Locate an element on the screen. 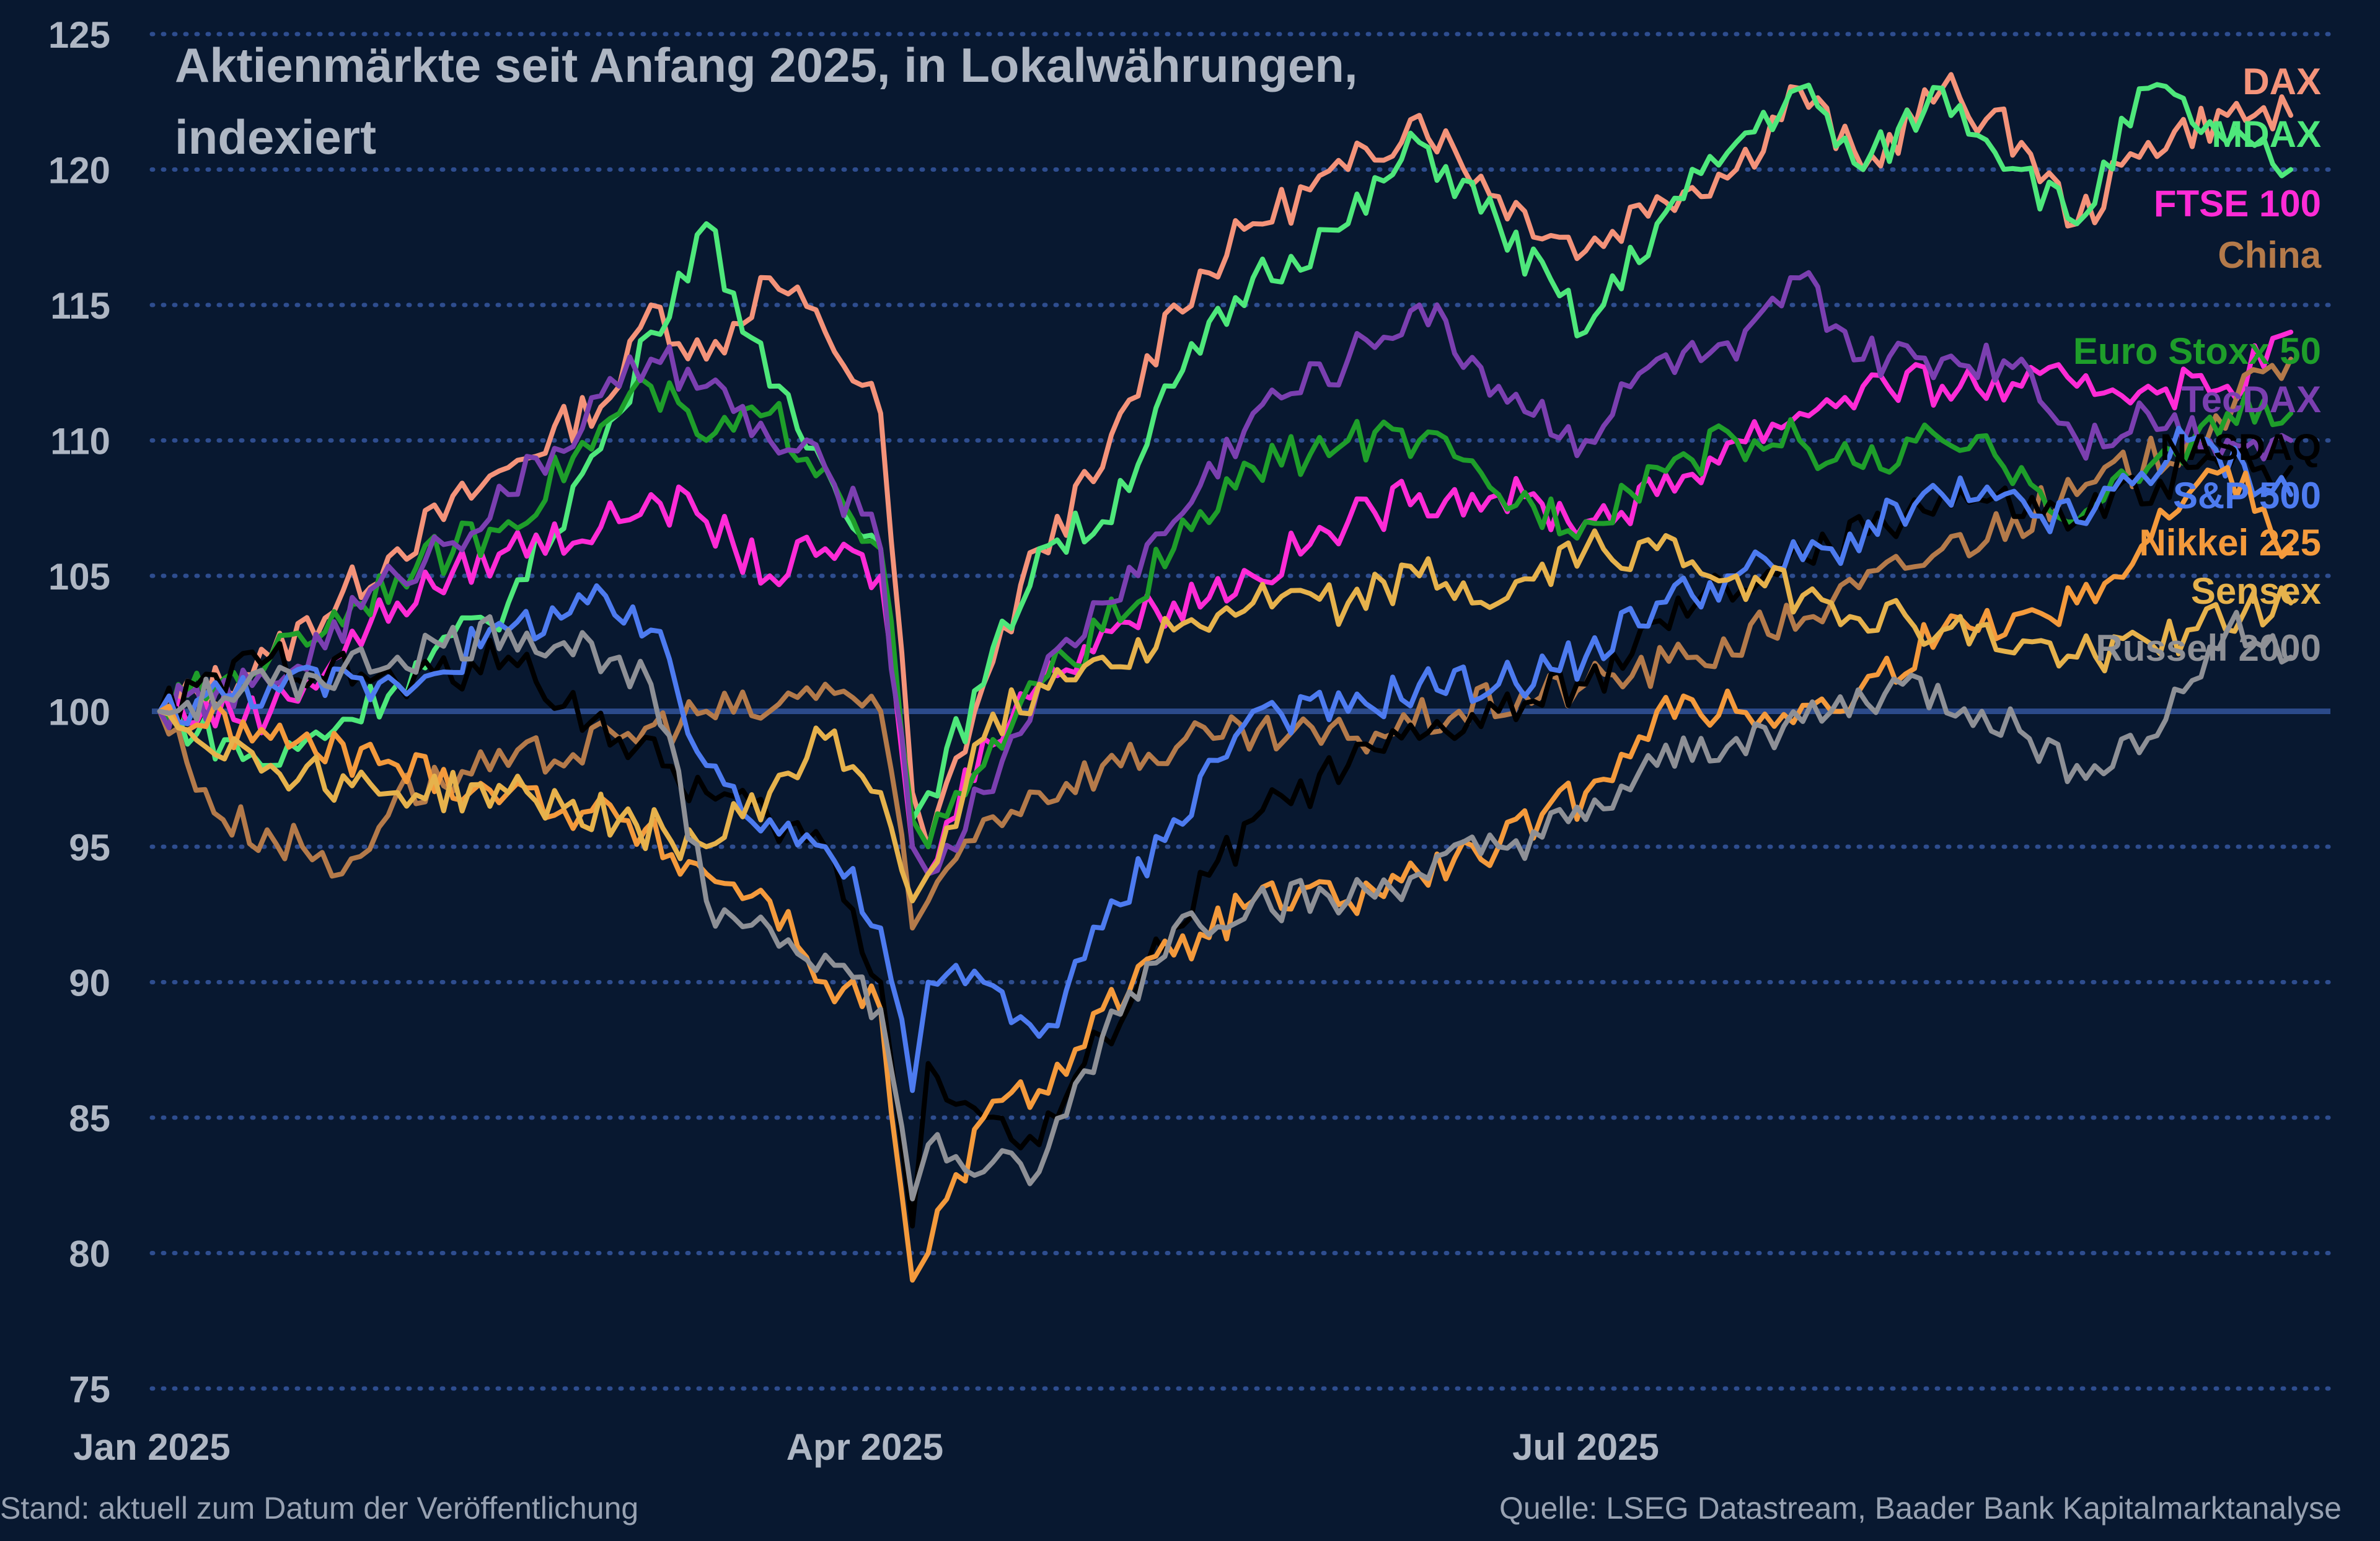 The image size is (2380, 1541). x-tick-label: Jan 2025 is located at coordinates (152, 1447).